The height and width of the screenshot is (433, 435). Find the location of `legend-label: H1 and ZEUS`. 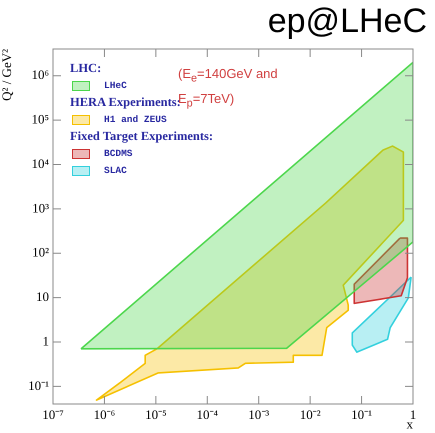

legend-label: H1 and ZEUS is located at coordinates (135, 120).